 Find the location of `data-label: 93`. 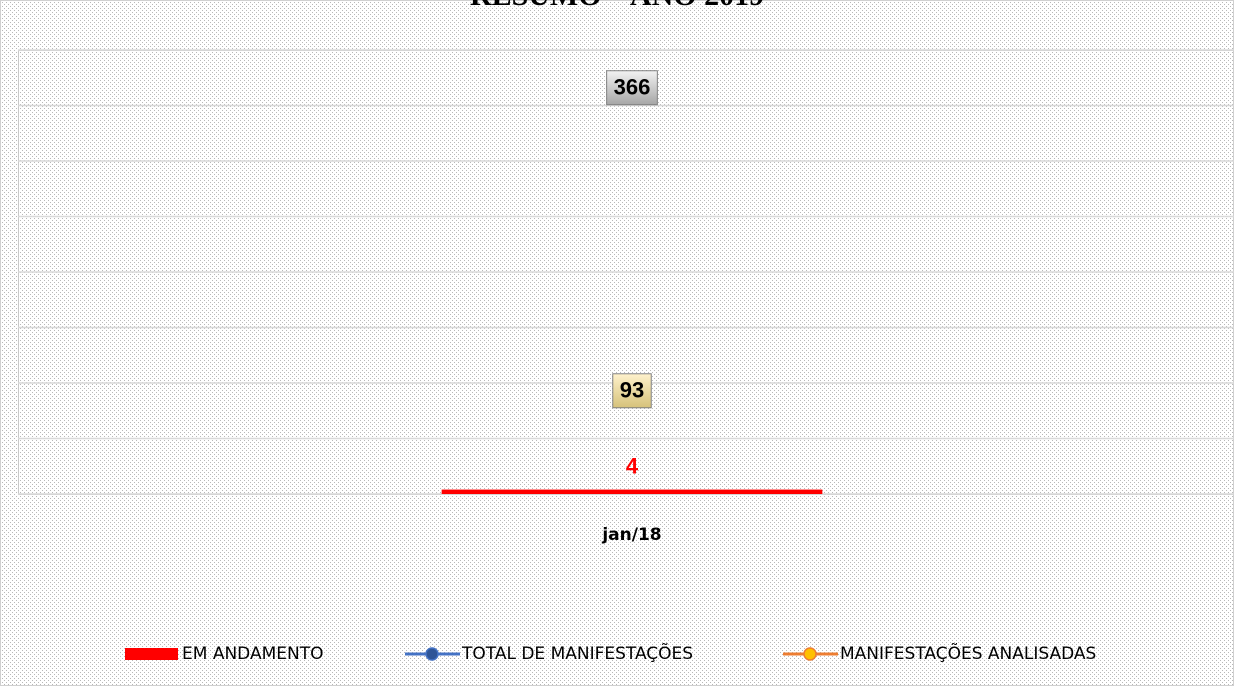

data-label: 93 is located at coordinates (632, 390).